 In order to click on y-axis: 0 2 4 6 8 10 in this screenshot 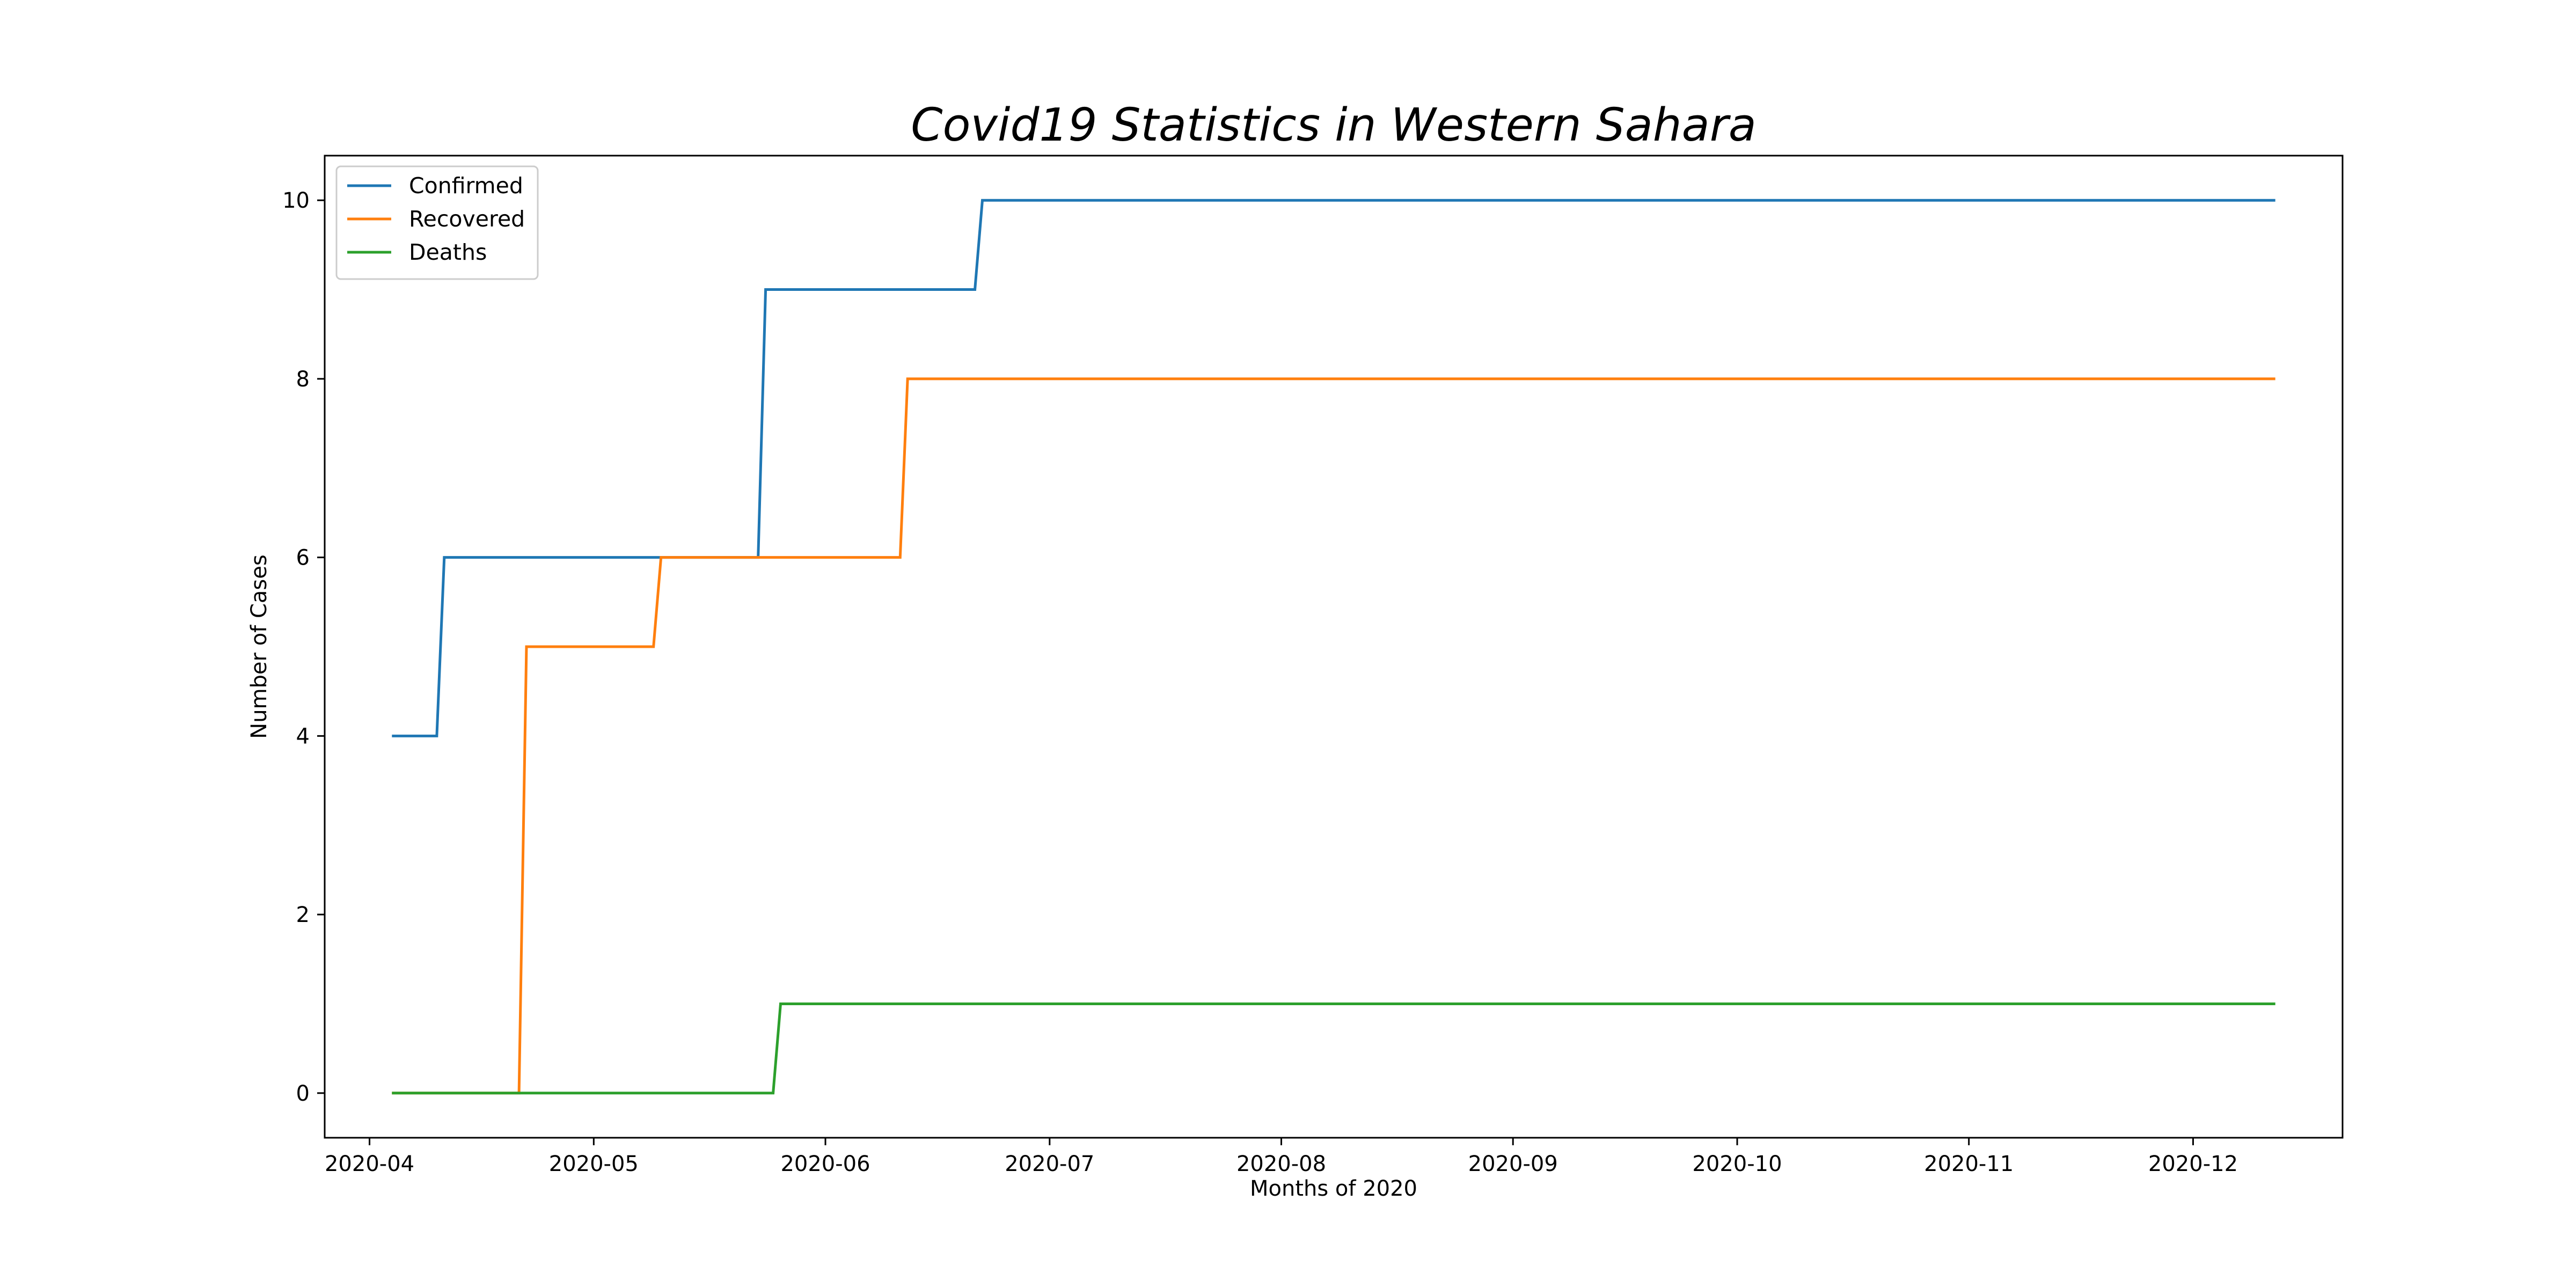, I will do `click(303, 647)`.